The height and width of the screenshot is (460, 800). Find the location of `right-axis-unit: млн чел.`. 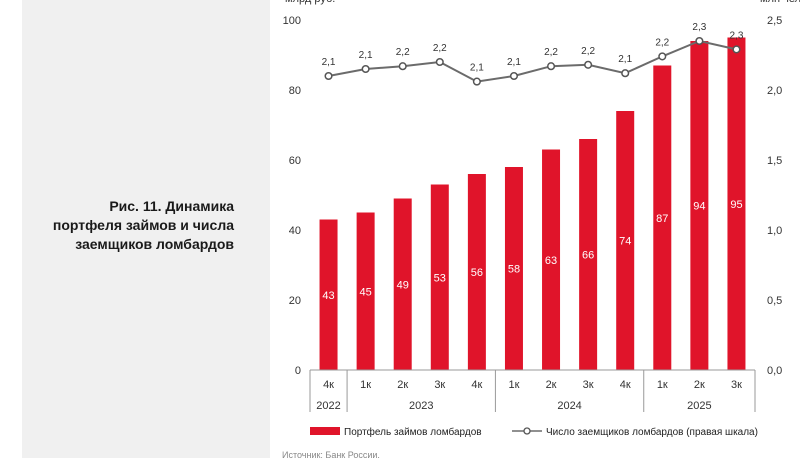

right-axis-unit: млн чел. is located at coordinates (780, 2).